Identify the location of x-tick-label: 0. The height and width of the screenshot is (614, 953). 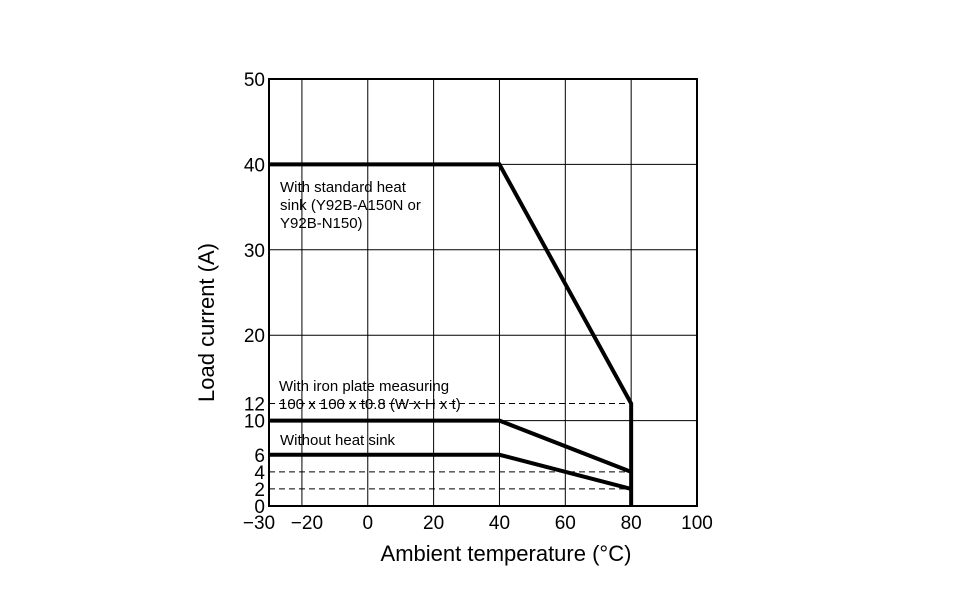
(367, 523).